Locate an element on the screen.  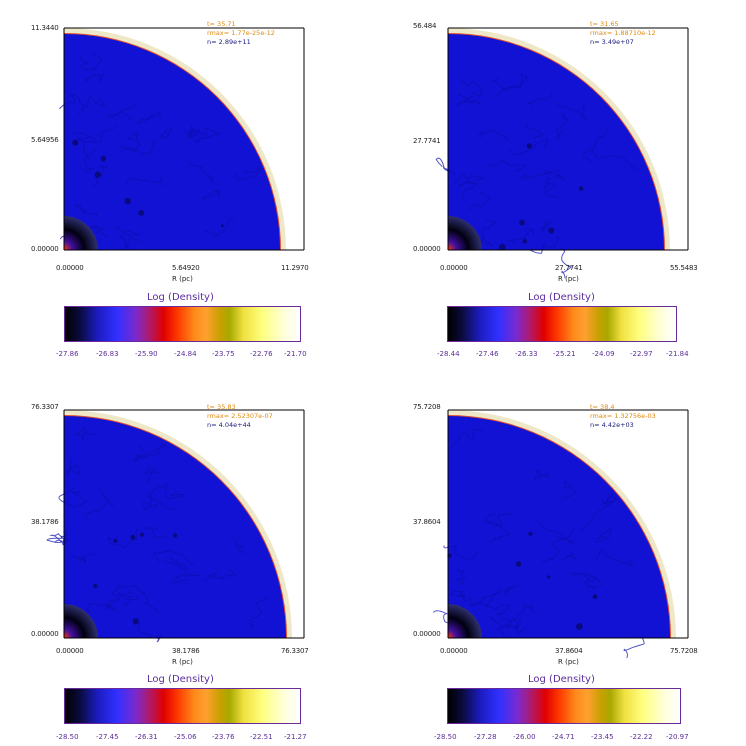
colorbar-tick: -25.90 is located at coordinates (146, 354).